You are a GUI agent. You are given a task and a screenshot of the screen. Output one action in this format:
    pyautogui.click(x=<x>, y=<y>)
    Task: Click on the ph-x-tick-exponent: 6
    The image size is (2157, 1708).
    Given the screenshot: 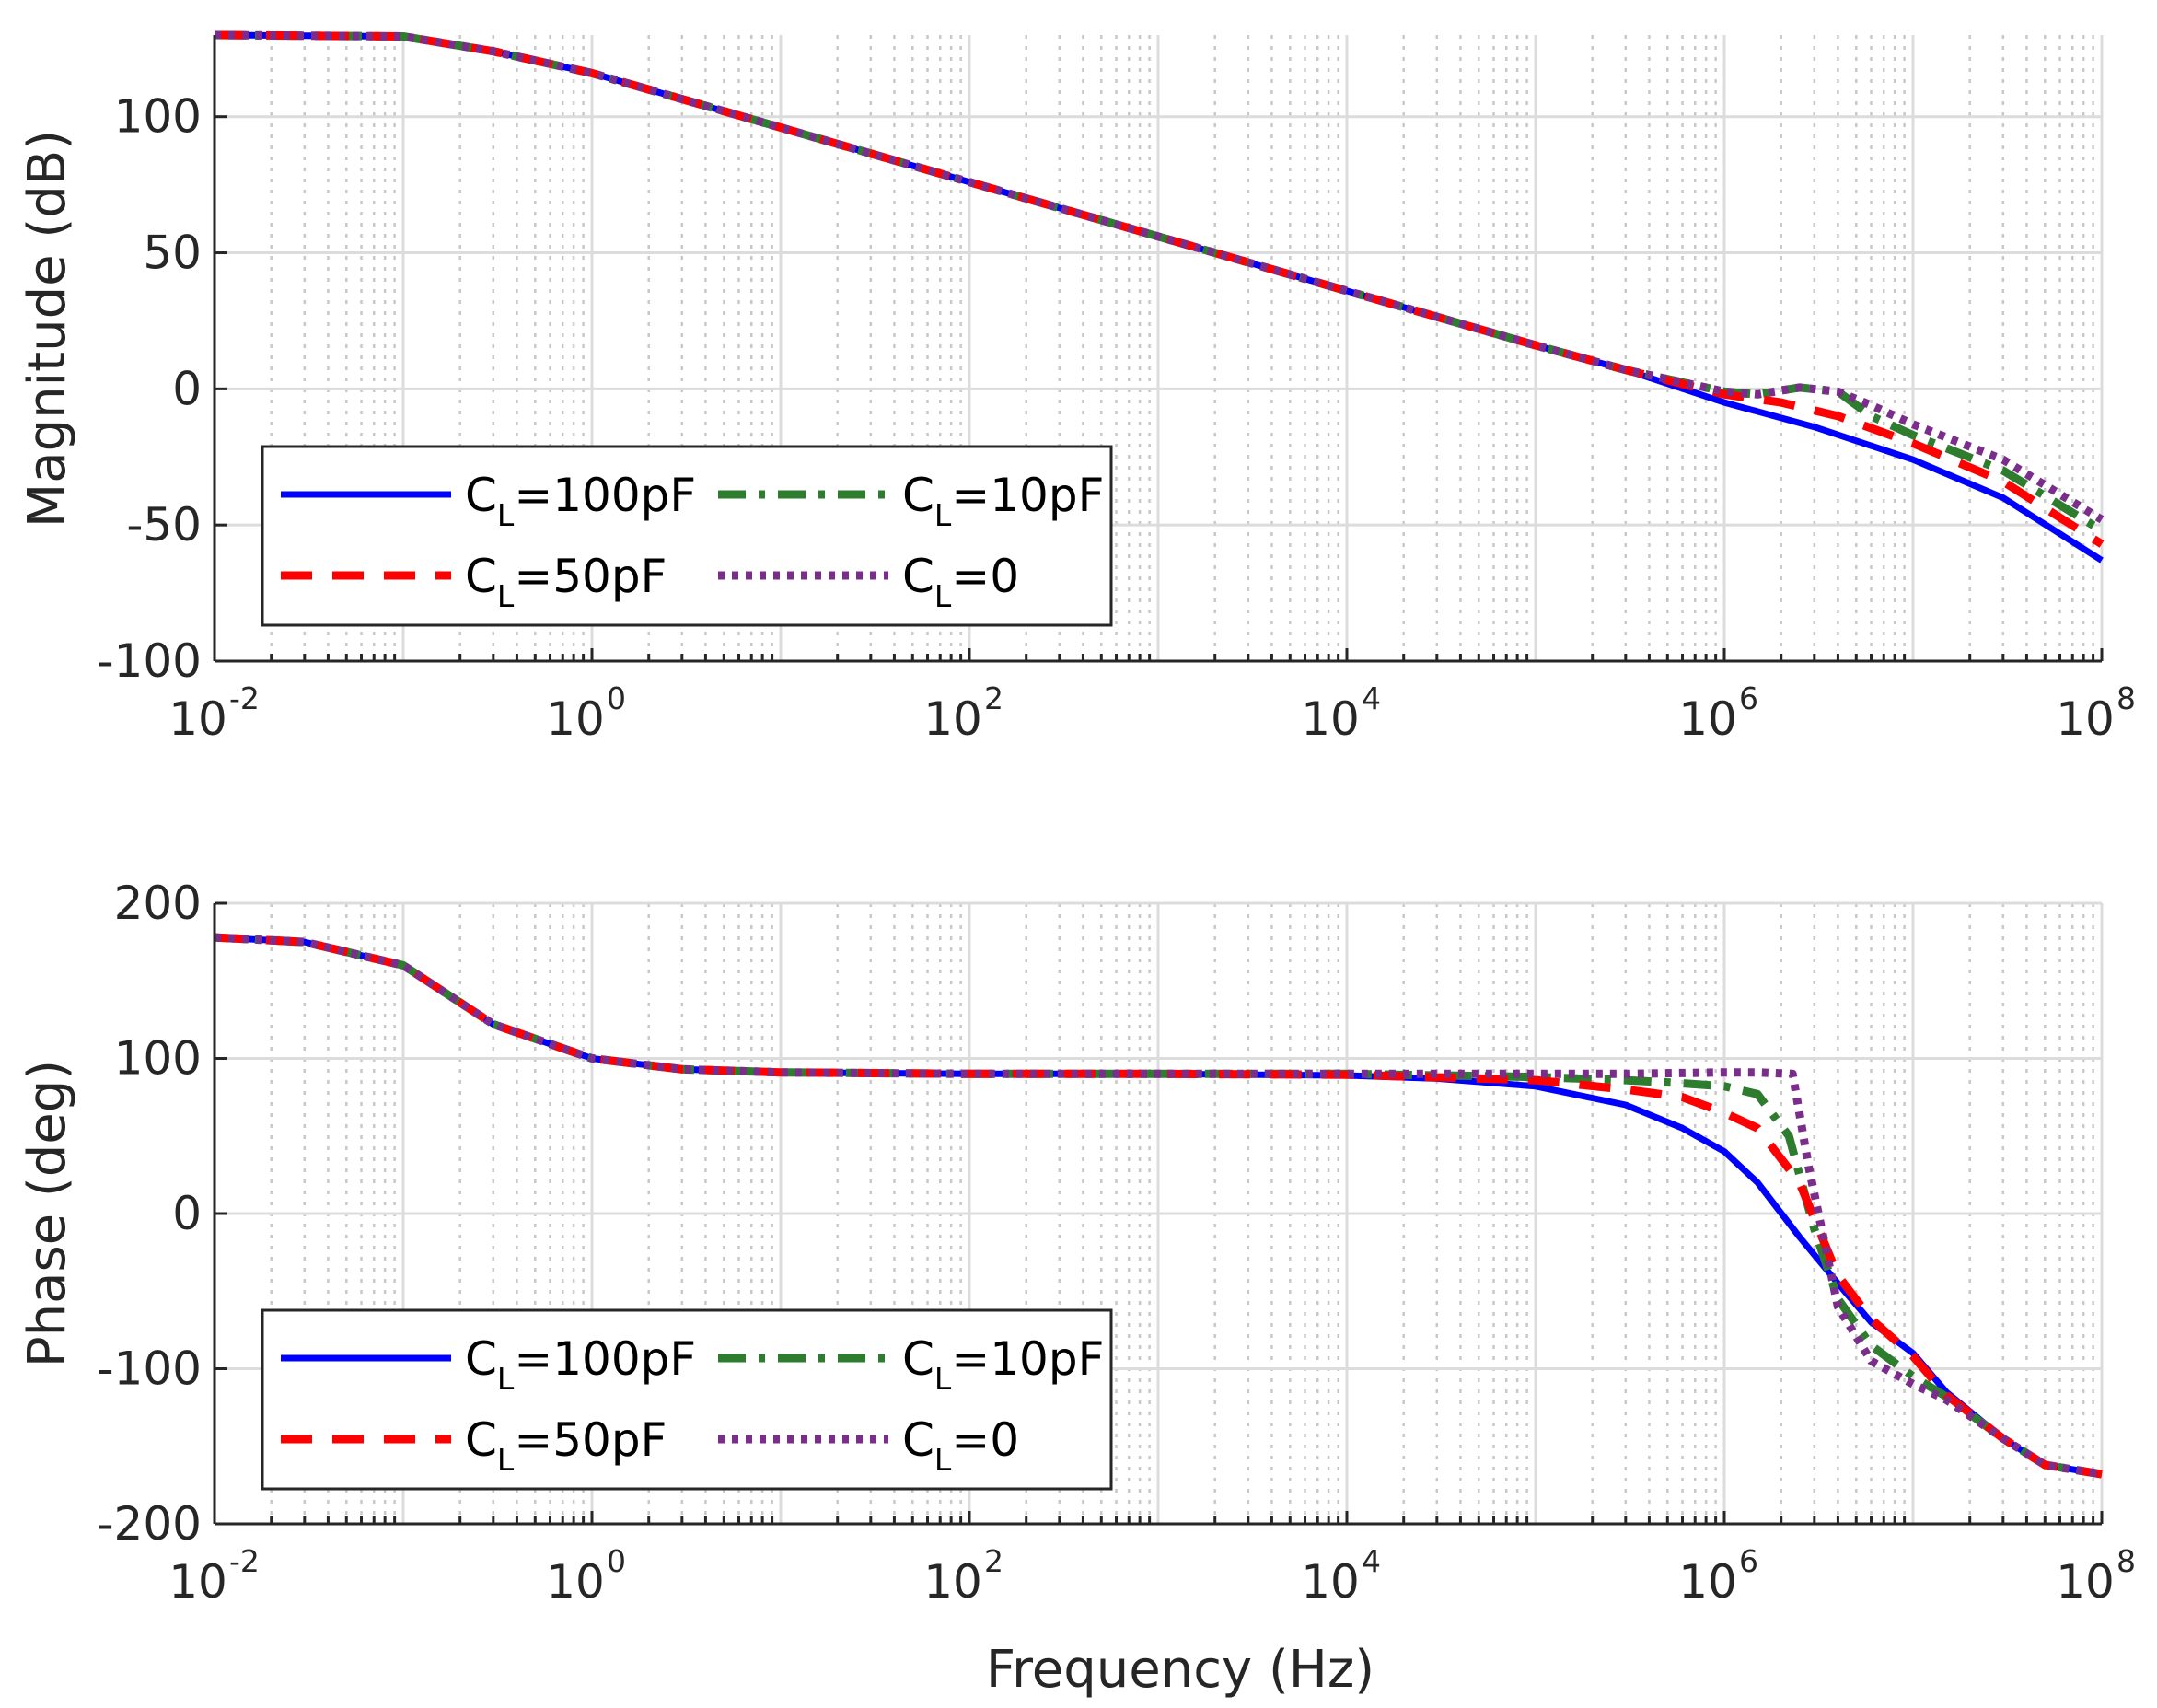 What is the action you would take?
    pyautogui.click(x=1748, y=1561)
    